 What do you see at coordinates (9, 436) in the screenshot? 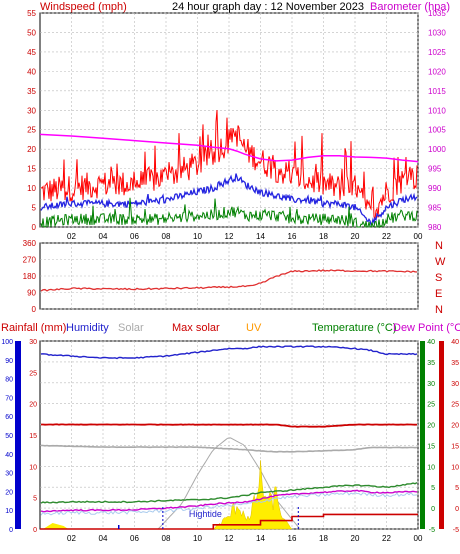
I see `rain-tick-label: 50` at bounding box center [9, 436].